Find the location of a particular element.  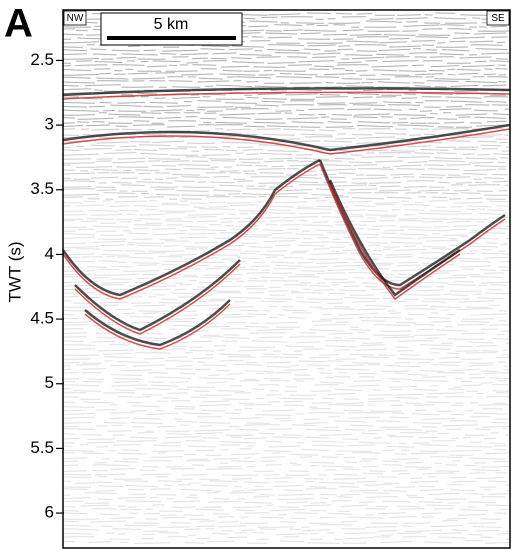

y-tick-label: 3.5 is located at coordinates (42, 188).